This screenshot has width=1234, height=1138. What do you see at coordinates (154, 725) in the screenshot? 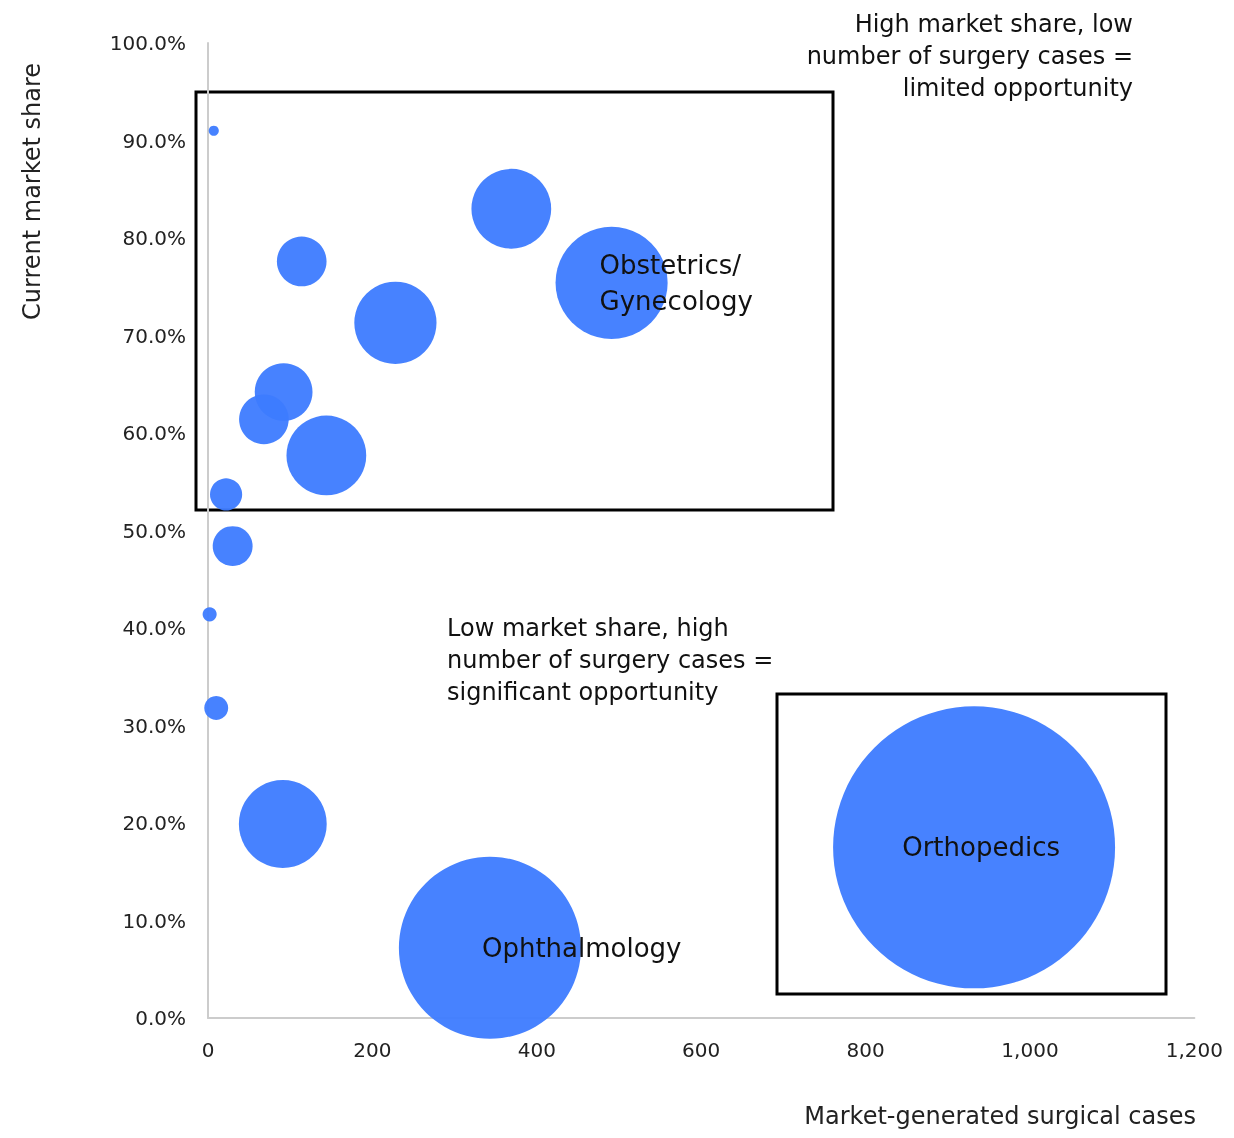
I see `y-tick-label: 30.0%` at bounding box center [154, 725].